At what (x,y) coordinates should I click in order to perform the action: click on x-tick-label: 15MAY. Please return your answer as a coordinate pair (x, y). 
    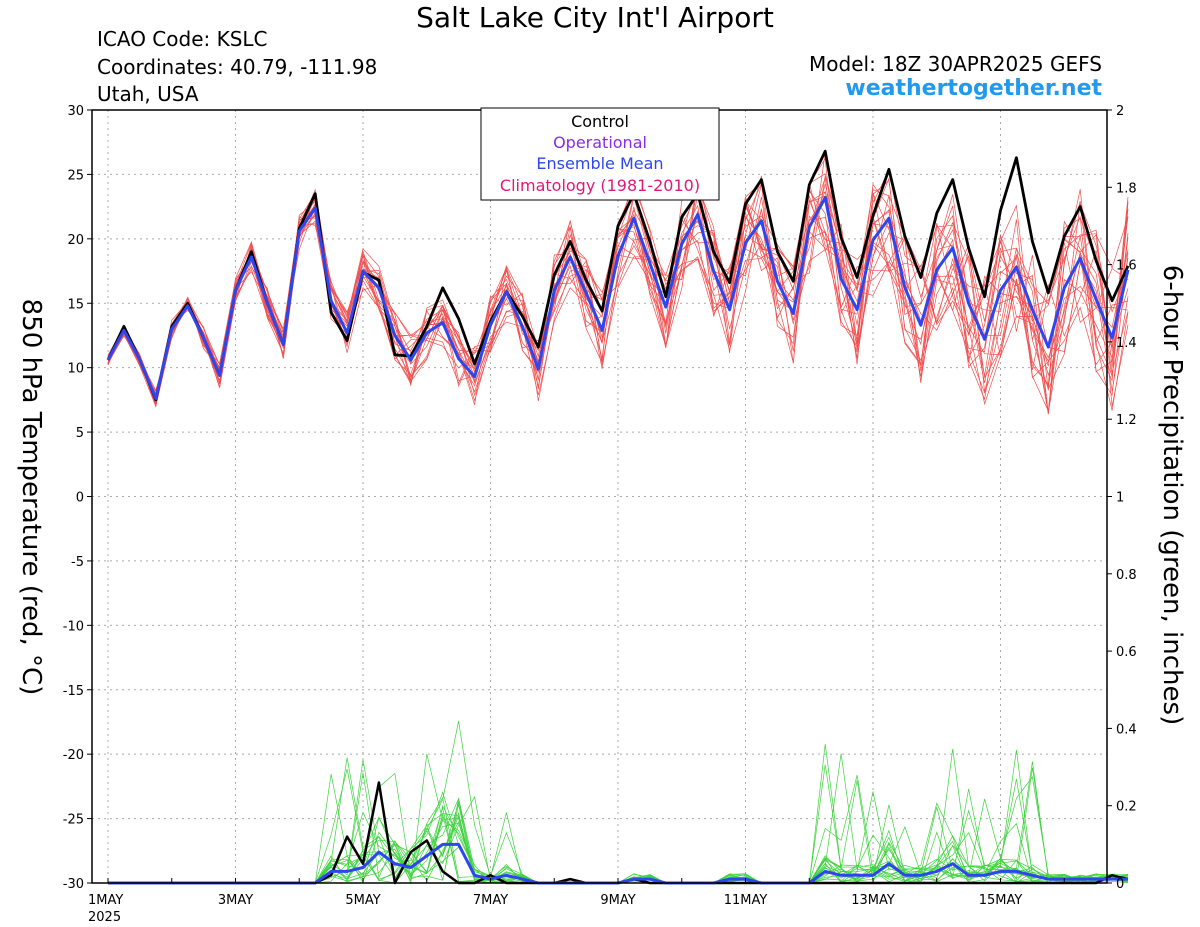
    Looking at the image, I should click on (1001, 900).